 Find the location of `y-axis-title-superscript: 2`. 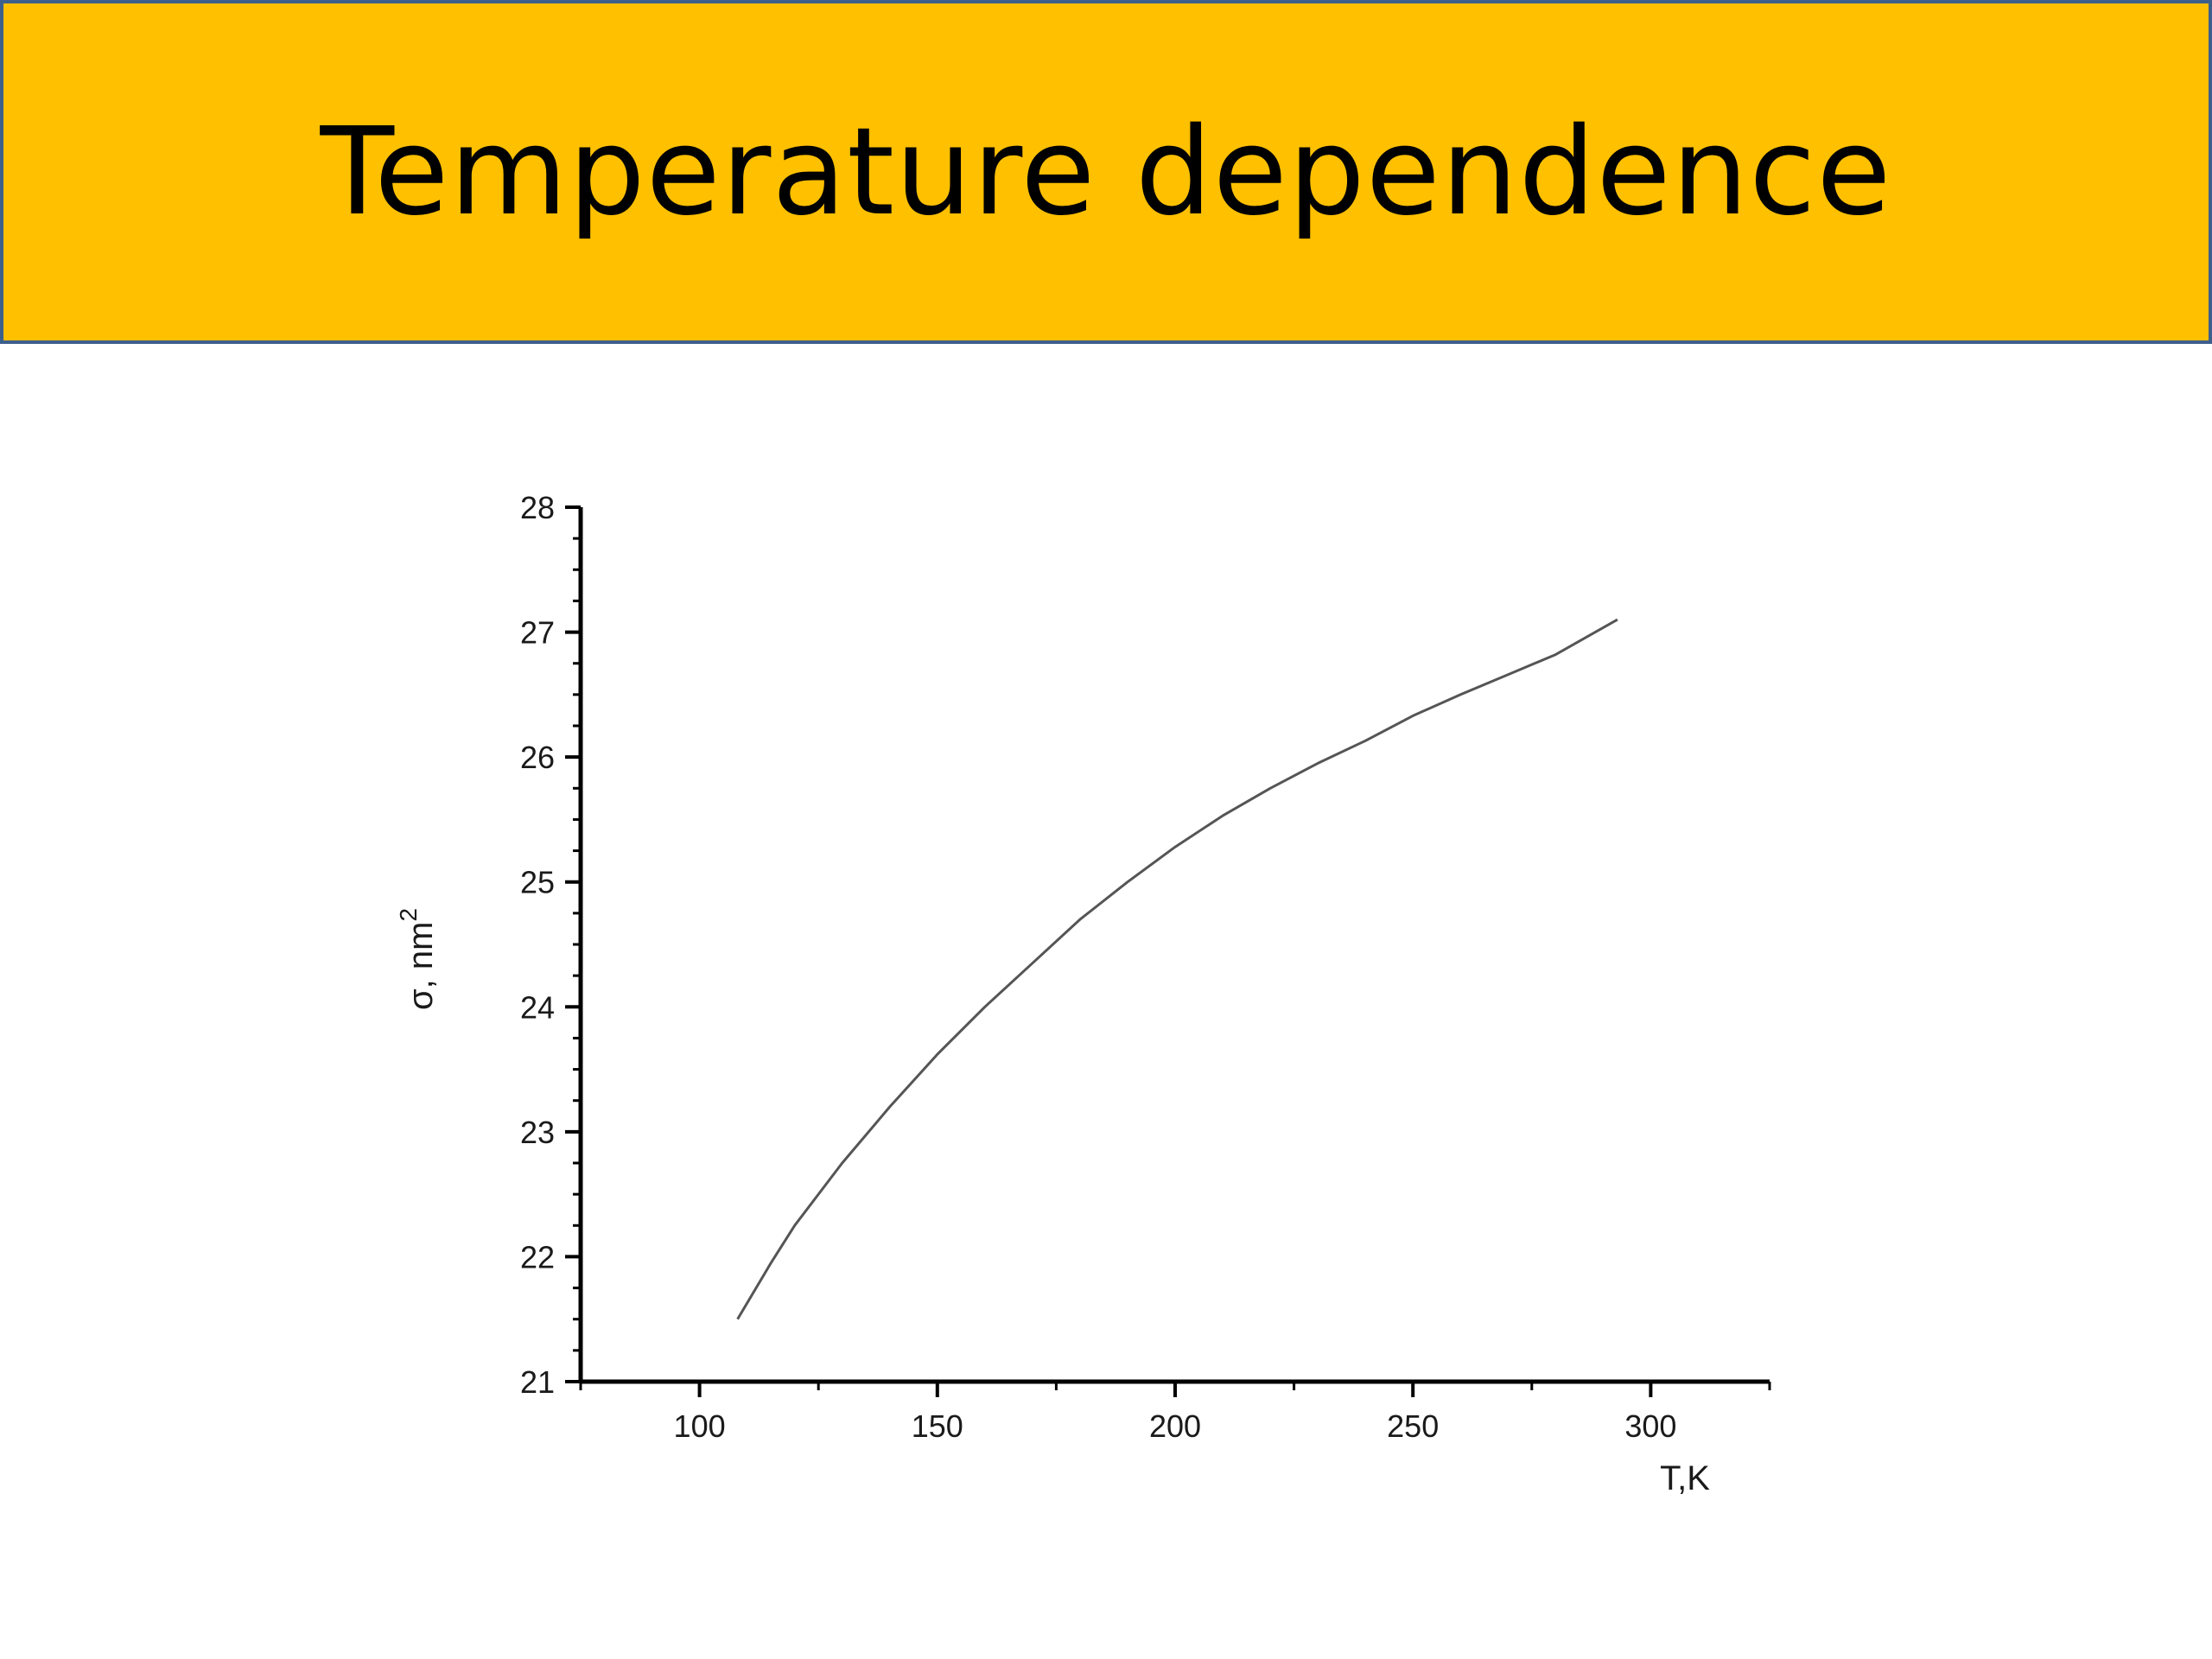

y-axis-title-superscript: 2 is located at coordinates (408, 915).